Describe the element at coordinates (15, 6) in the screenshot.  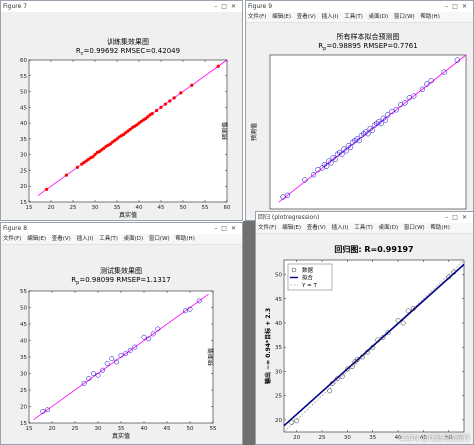
I see `figure7-title: Figure 7` at that location.